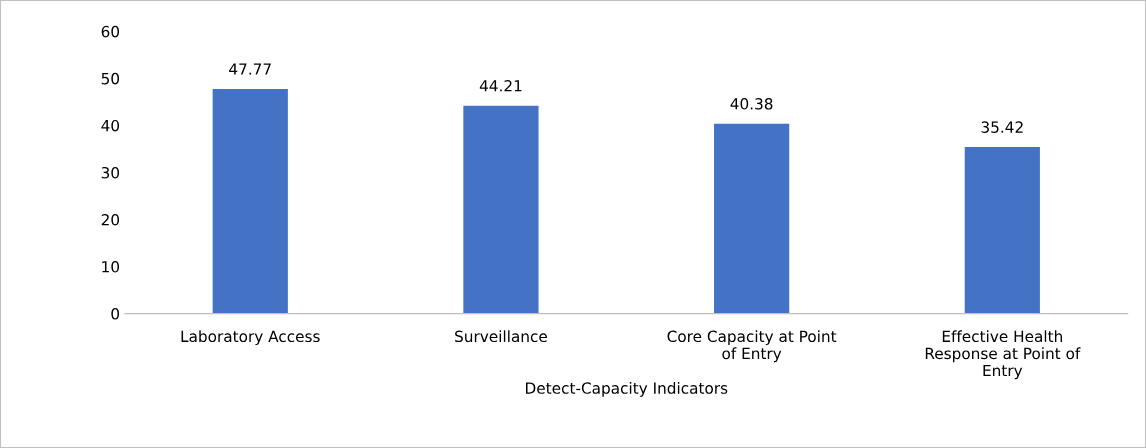 This screenshot has height=448, width=1146. I want to click on y-tick-label: 60, so click(110, 31).